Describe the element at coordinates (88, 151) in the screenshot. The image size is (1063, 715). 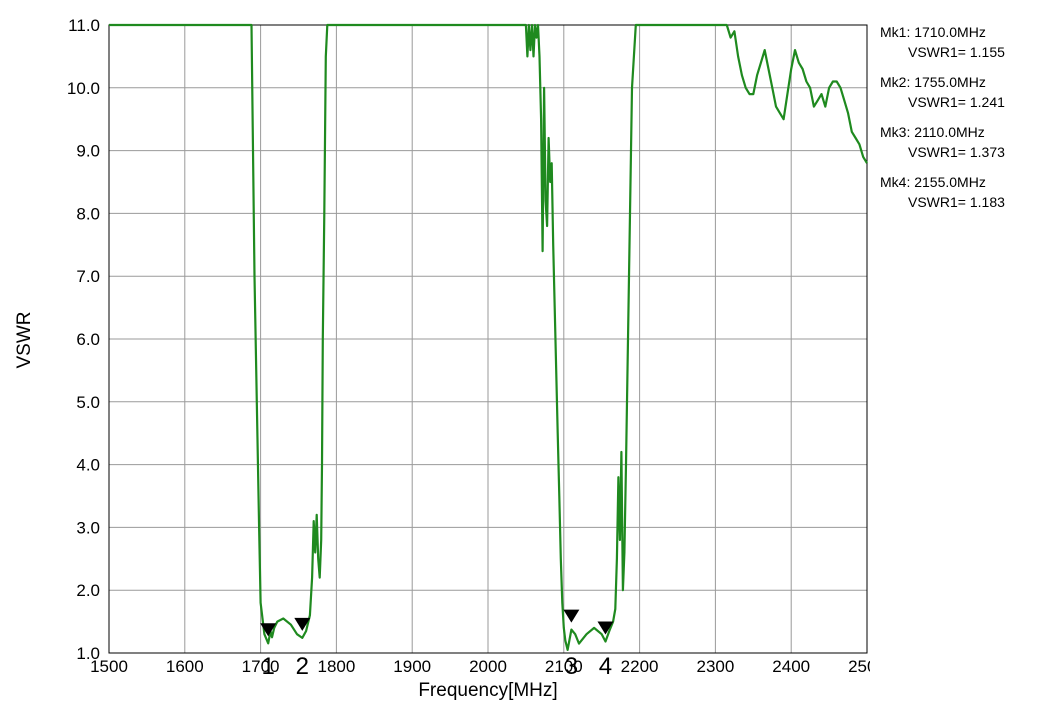
I see `y-tick-label: 9.0` at that location.